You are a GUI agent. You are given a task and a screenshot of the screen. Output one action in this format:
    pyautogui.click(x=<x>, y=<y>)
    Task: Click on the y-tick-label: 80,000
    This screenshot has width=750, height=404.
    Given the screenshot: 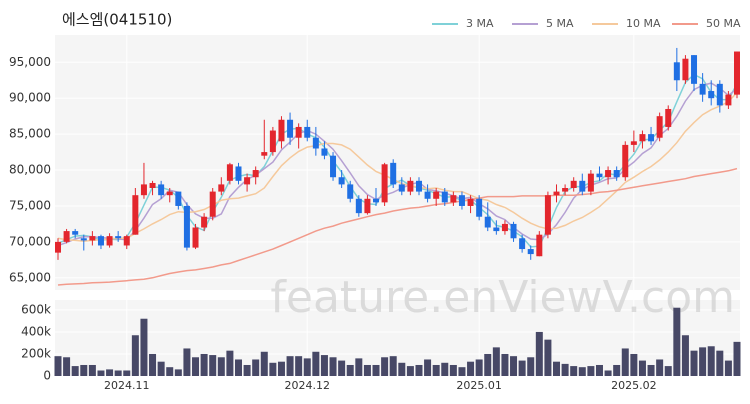 What is the action you would take?
    pyautogui.click(x=30, y=170)
    